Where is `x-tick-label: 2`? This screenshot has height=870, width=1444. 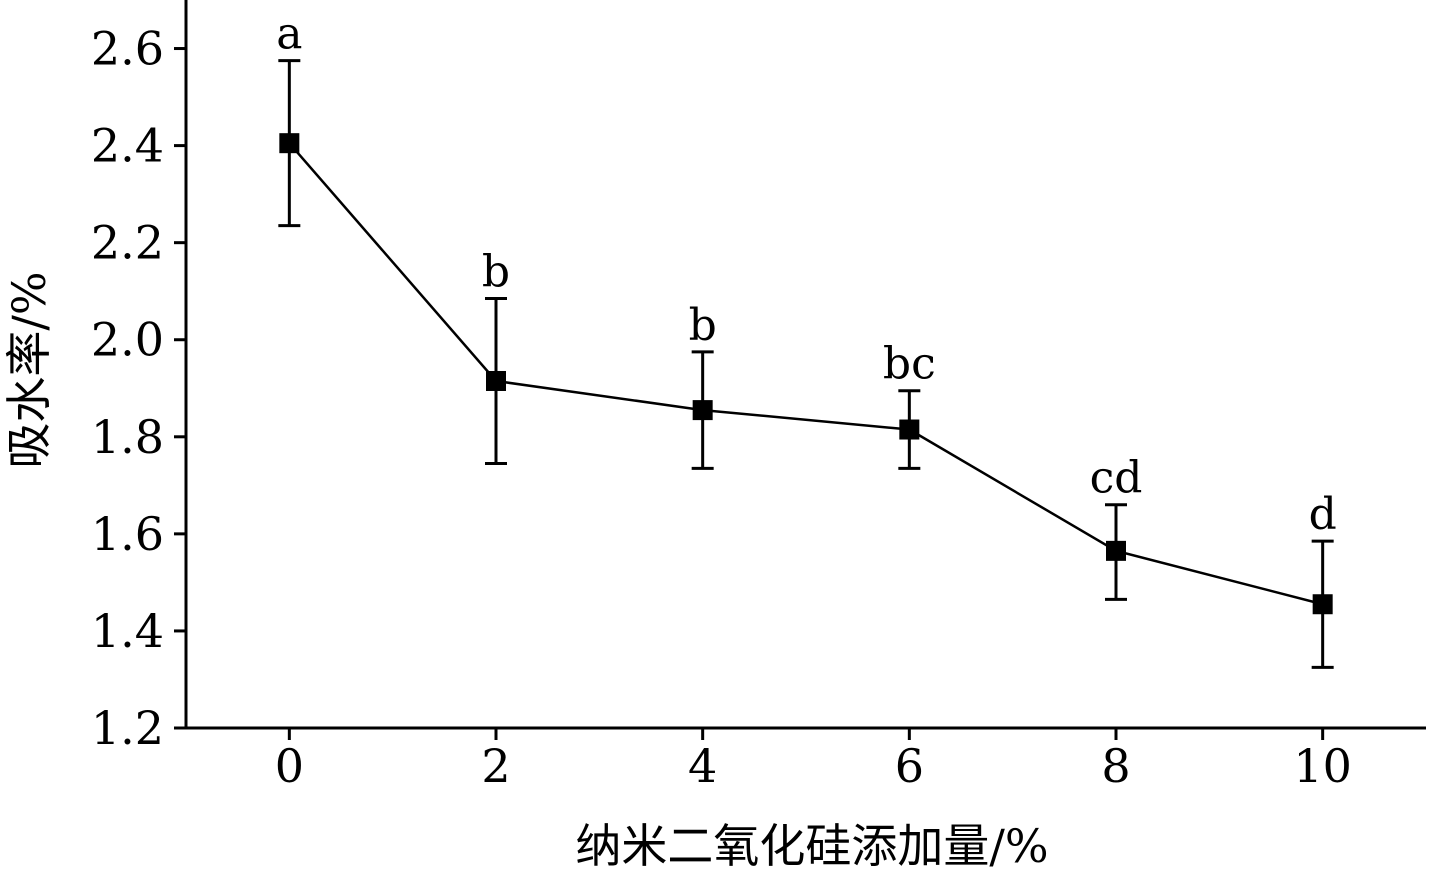 x-tick-label: 2 is located at coordinates (495, 766).